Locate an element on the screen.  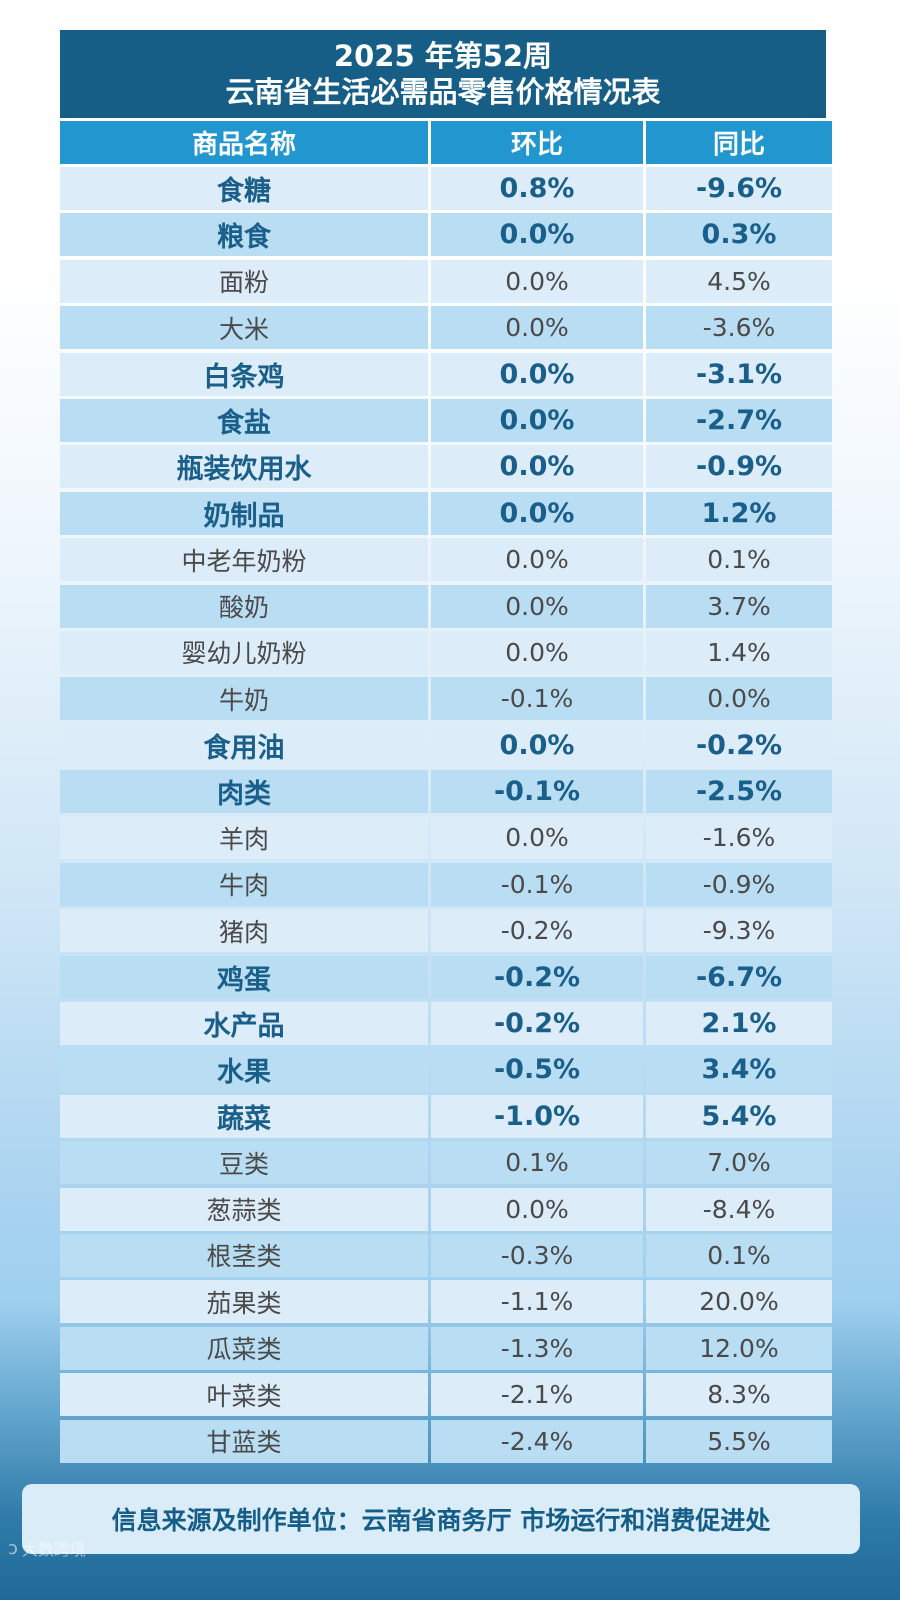
item-name-cell: 中老年奶粉 is located at coordinates (244, 560).